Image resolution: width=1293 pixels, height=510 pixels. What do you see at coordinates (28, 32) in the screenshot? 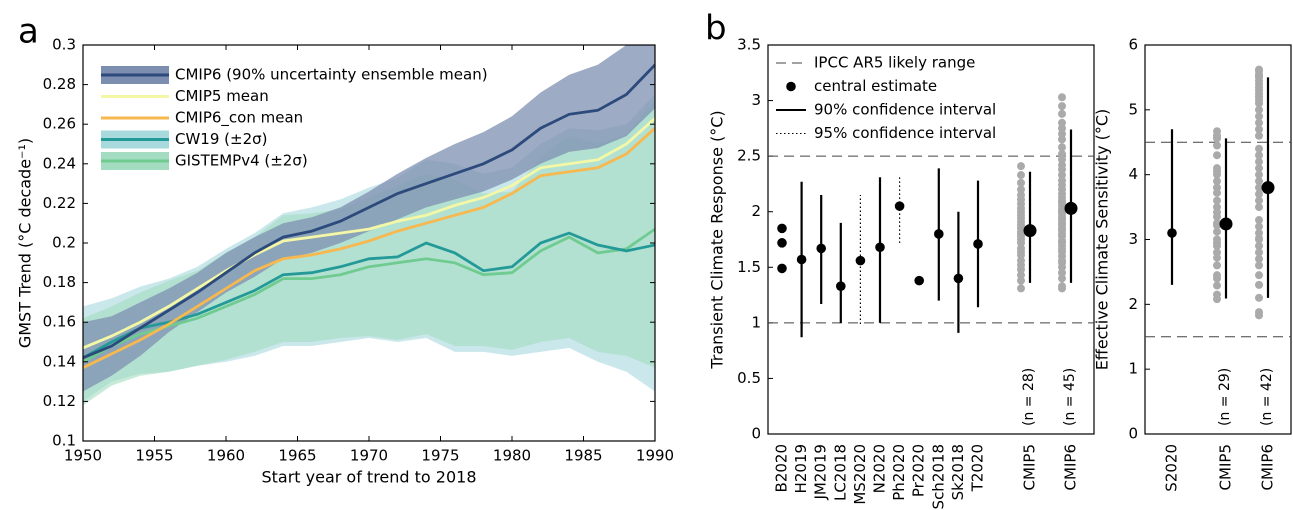
I see `panel-label: a` at bounding box center [28, 32].